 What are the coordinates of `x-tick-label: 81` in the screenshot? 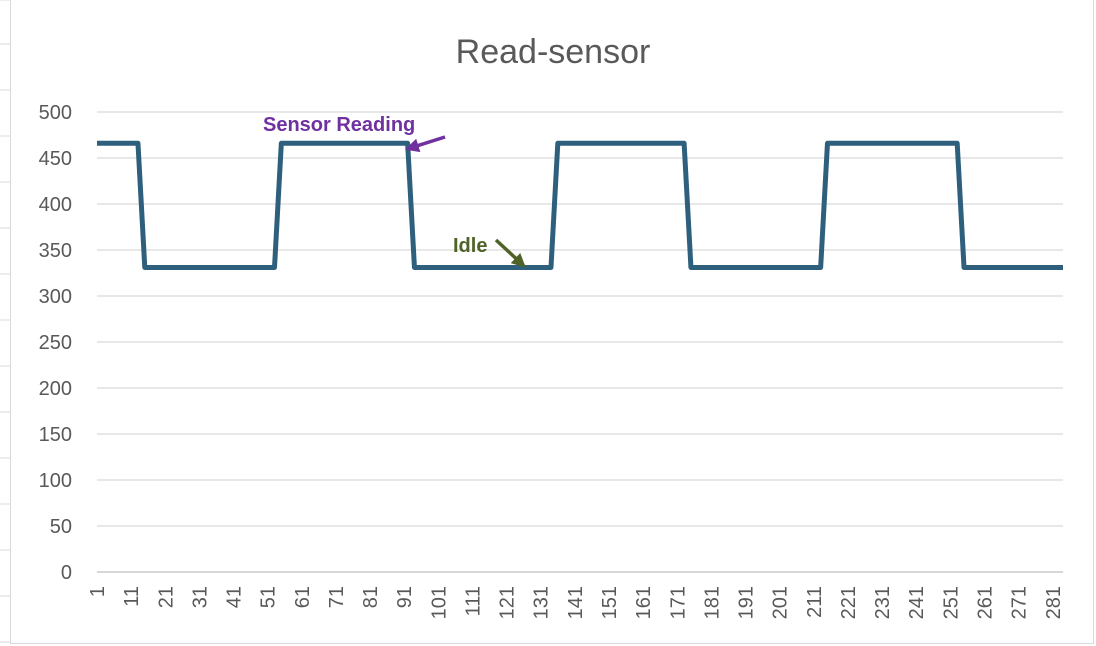 It's located at (371, 597).